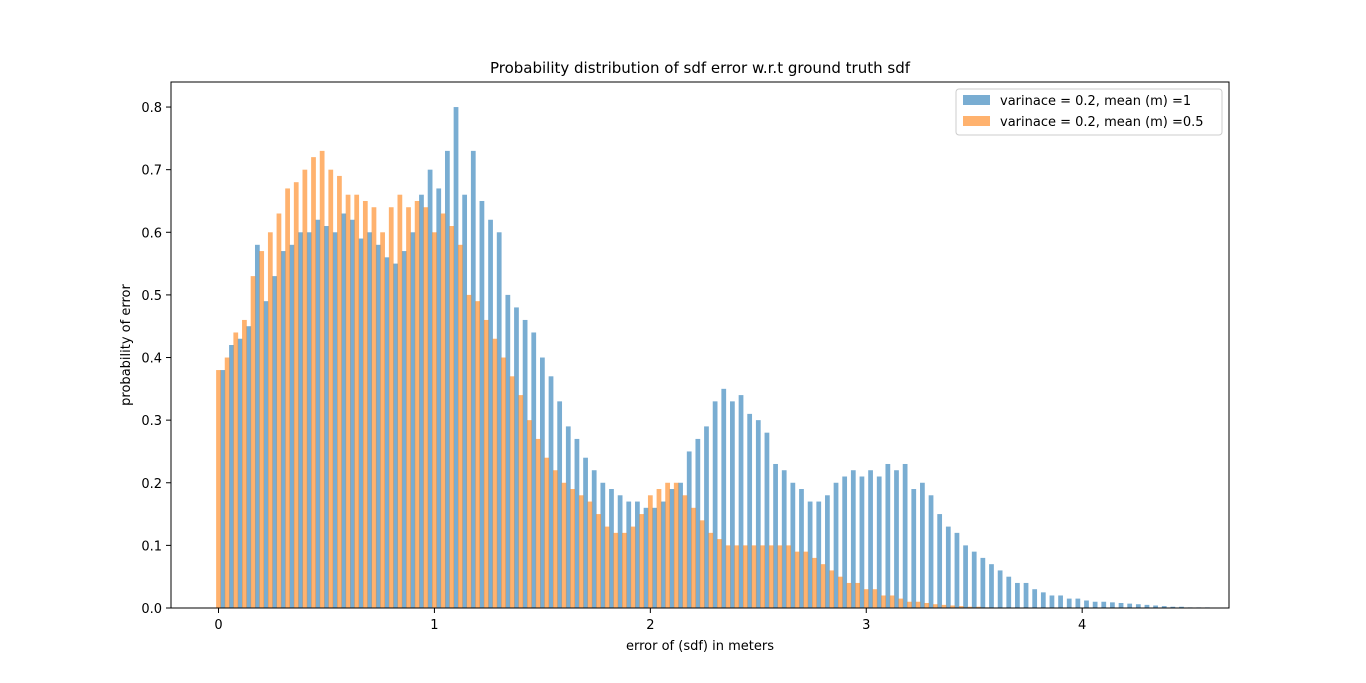  What do you see at coordinates (1089, 112) in the screenshot?
I see `legend-box` at bounding box center [1089, 112].